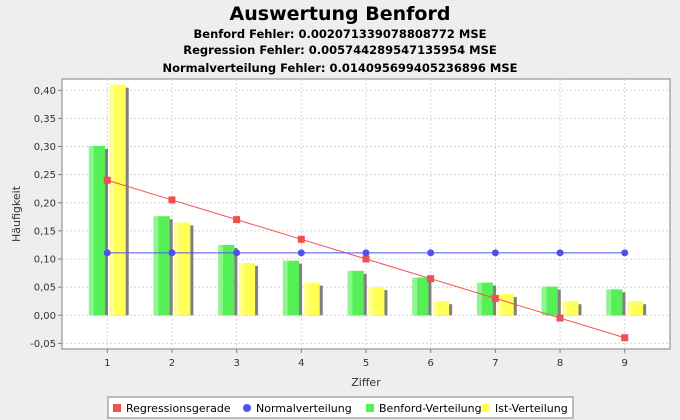 This screenshot has height=420, width=680. I want to click on x-tick-label: 6, so click(430, 363).